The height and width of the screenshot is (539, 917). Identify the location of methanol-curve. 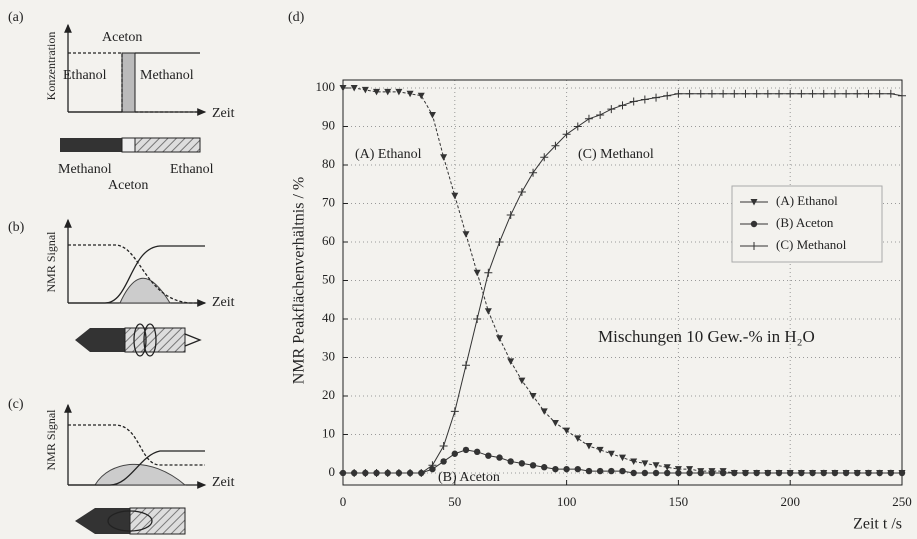
(136, 274).